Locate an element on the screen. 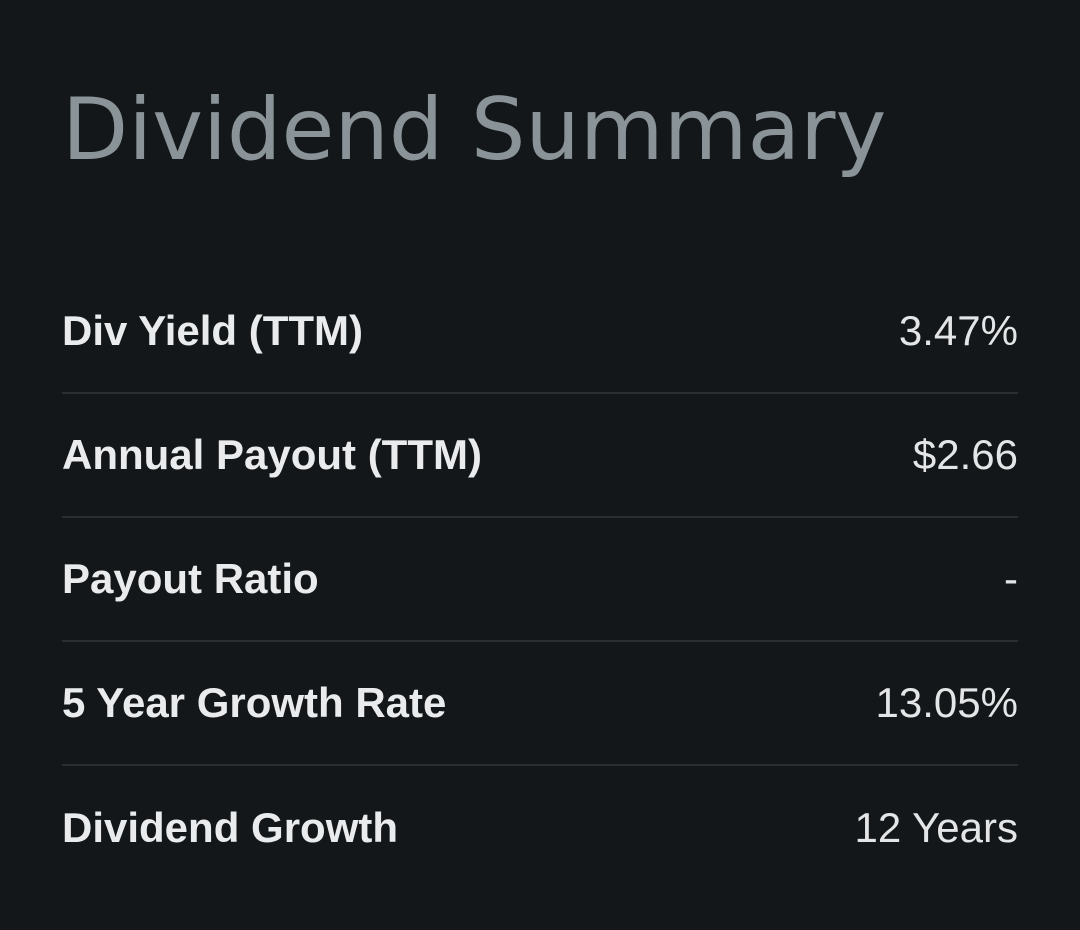  div-yield-label: Div Yield (TTM) is located at coordinates (213, 330).